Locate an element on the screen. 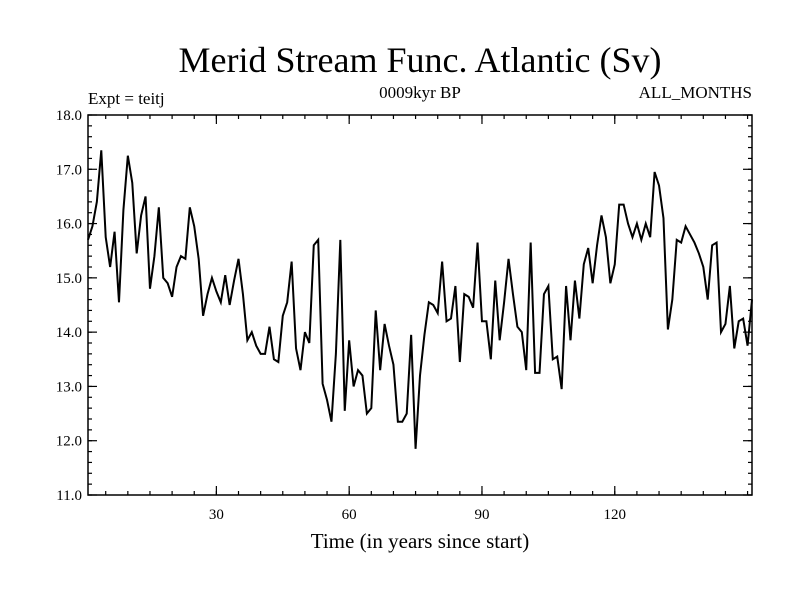 Image resolution: width=800 pixels, height=600 pixels. x-axis-label: Time (in years since start) is located at coordinates (420, 541).